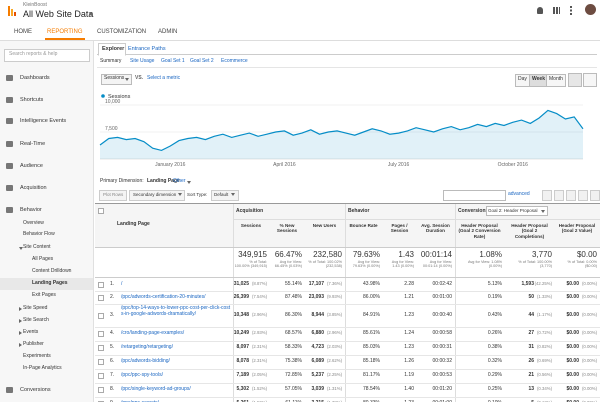 The width and height of the screenshot is (600, 402). Describe the element at coordinates (35, 308) in the screenshot. I see `sidebar-item: Site Speed` at that location.